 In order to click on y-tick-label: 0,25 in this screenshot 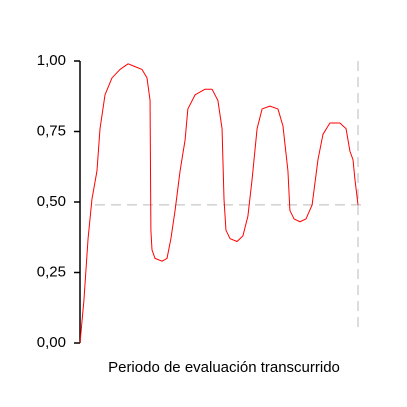, I will do `click(51, 271)`.